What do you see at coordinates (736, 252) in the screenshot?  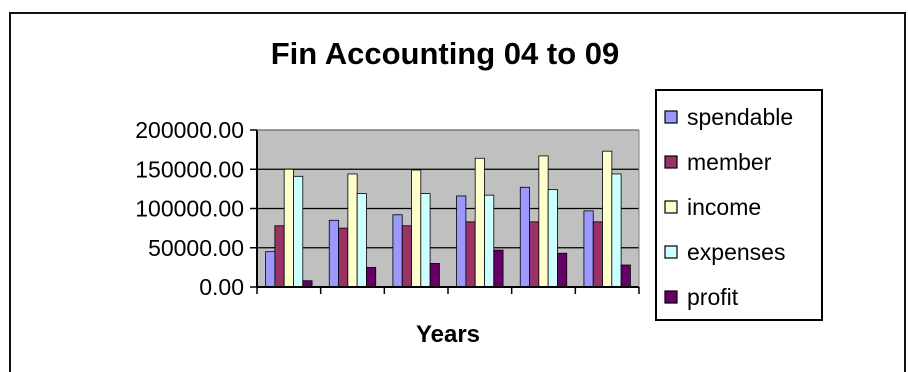 I see `legend-label-expenses: expenses` at bounding box center [736, 252].